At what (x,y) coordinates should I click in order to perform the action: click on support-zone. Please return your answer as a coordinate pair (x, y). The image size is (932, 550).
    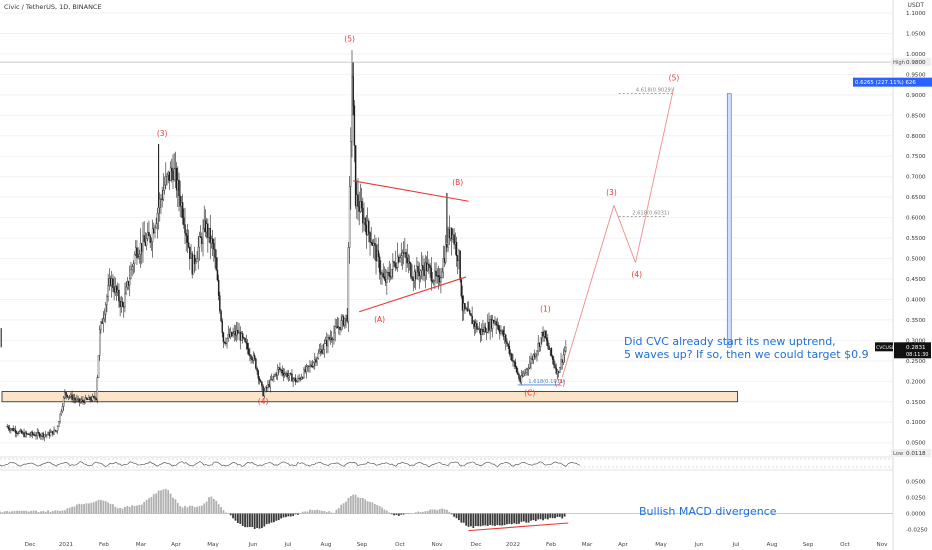
    Looking at the image, I should click on (370, 397).